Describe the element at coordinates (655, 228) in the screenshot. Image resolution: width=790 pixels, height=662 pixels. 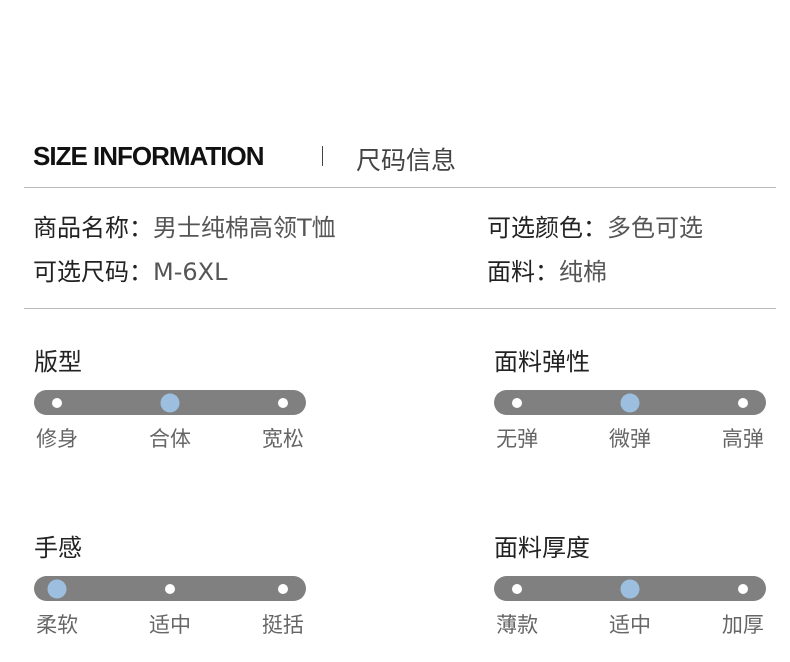
I see `value: 多色可选` at that location.